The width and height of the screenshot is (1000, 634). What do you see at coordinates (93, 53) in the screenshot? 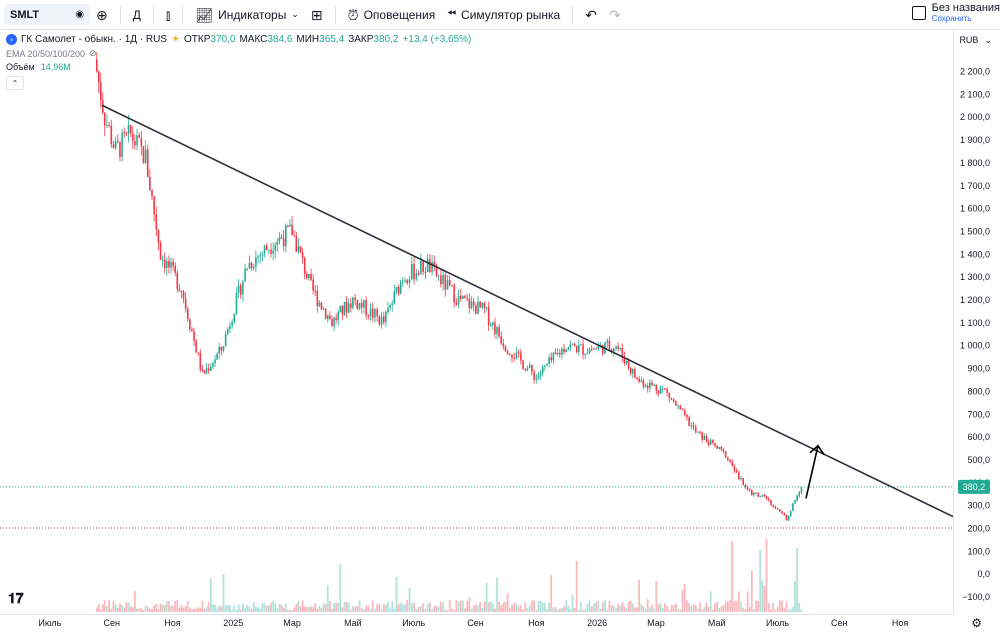
I see `eye-off-icon: ⊘` at bounding box center [93, 53].